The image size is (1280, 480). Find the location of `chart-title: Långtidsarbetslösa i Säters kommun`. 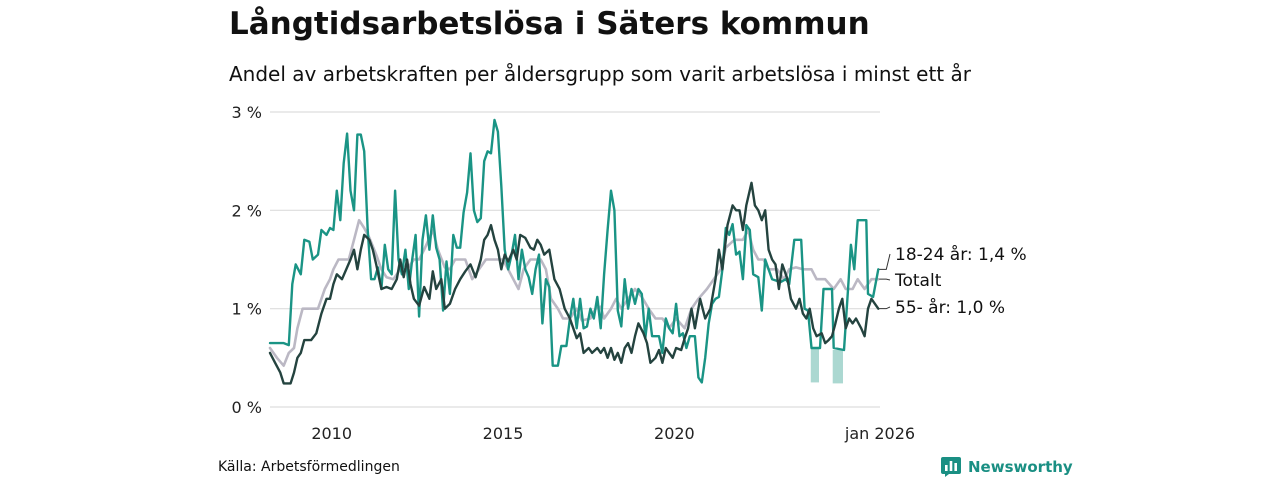

chart-title: Långtidsarbetslösa i Säters kommun is located at coordinates (549, 24).